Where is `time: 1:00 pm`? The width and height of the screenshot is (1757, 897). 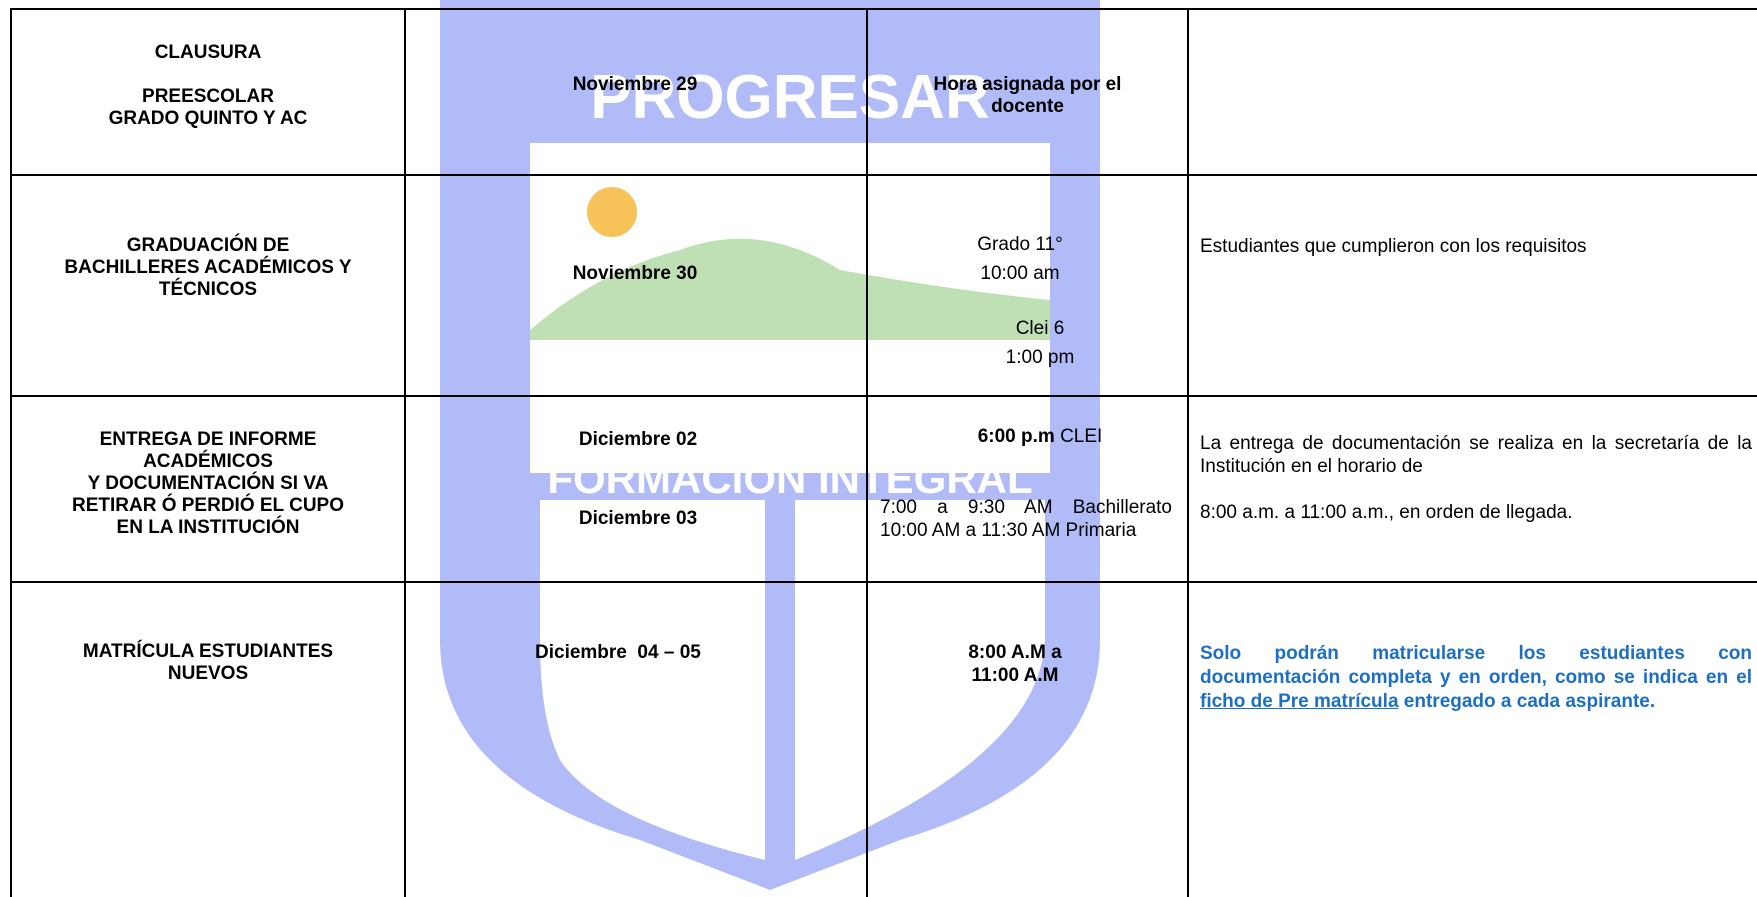
time: 1:00 pm is located at coordinates (1040, 357).